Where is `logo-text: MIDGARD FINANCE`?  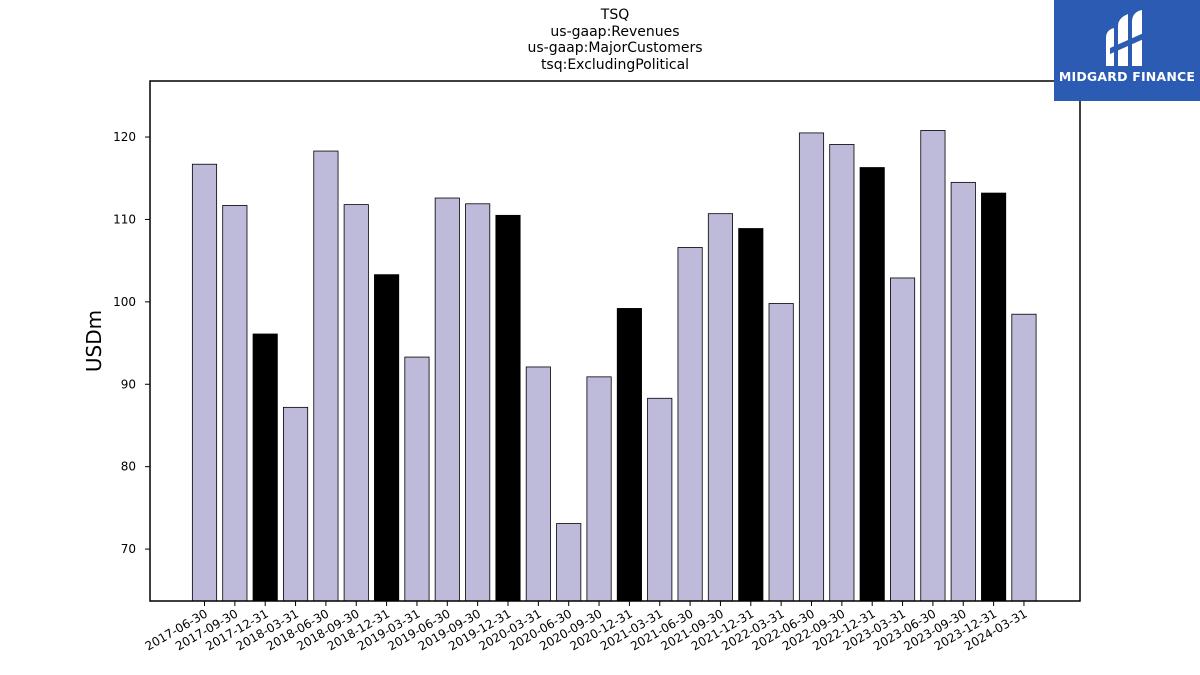 logo-text: MIDGARD FINANCE is located at coordinates (1127, 76).